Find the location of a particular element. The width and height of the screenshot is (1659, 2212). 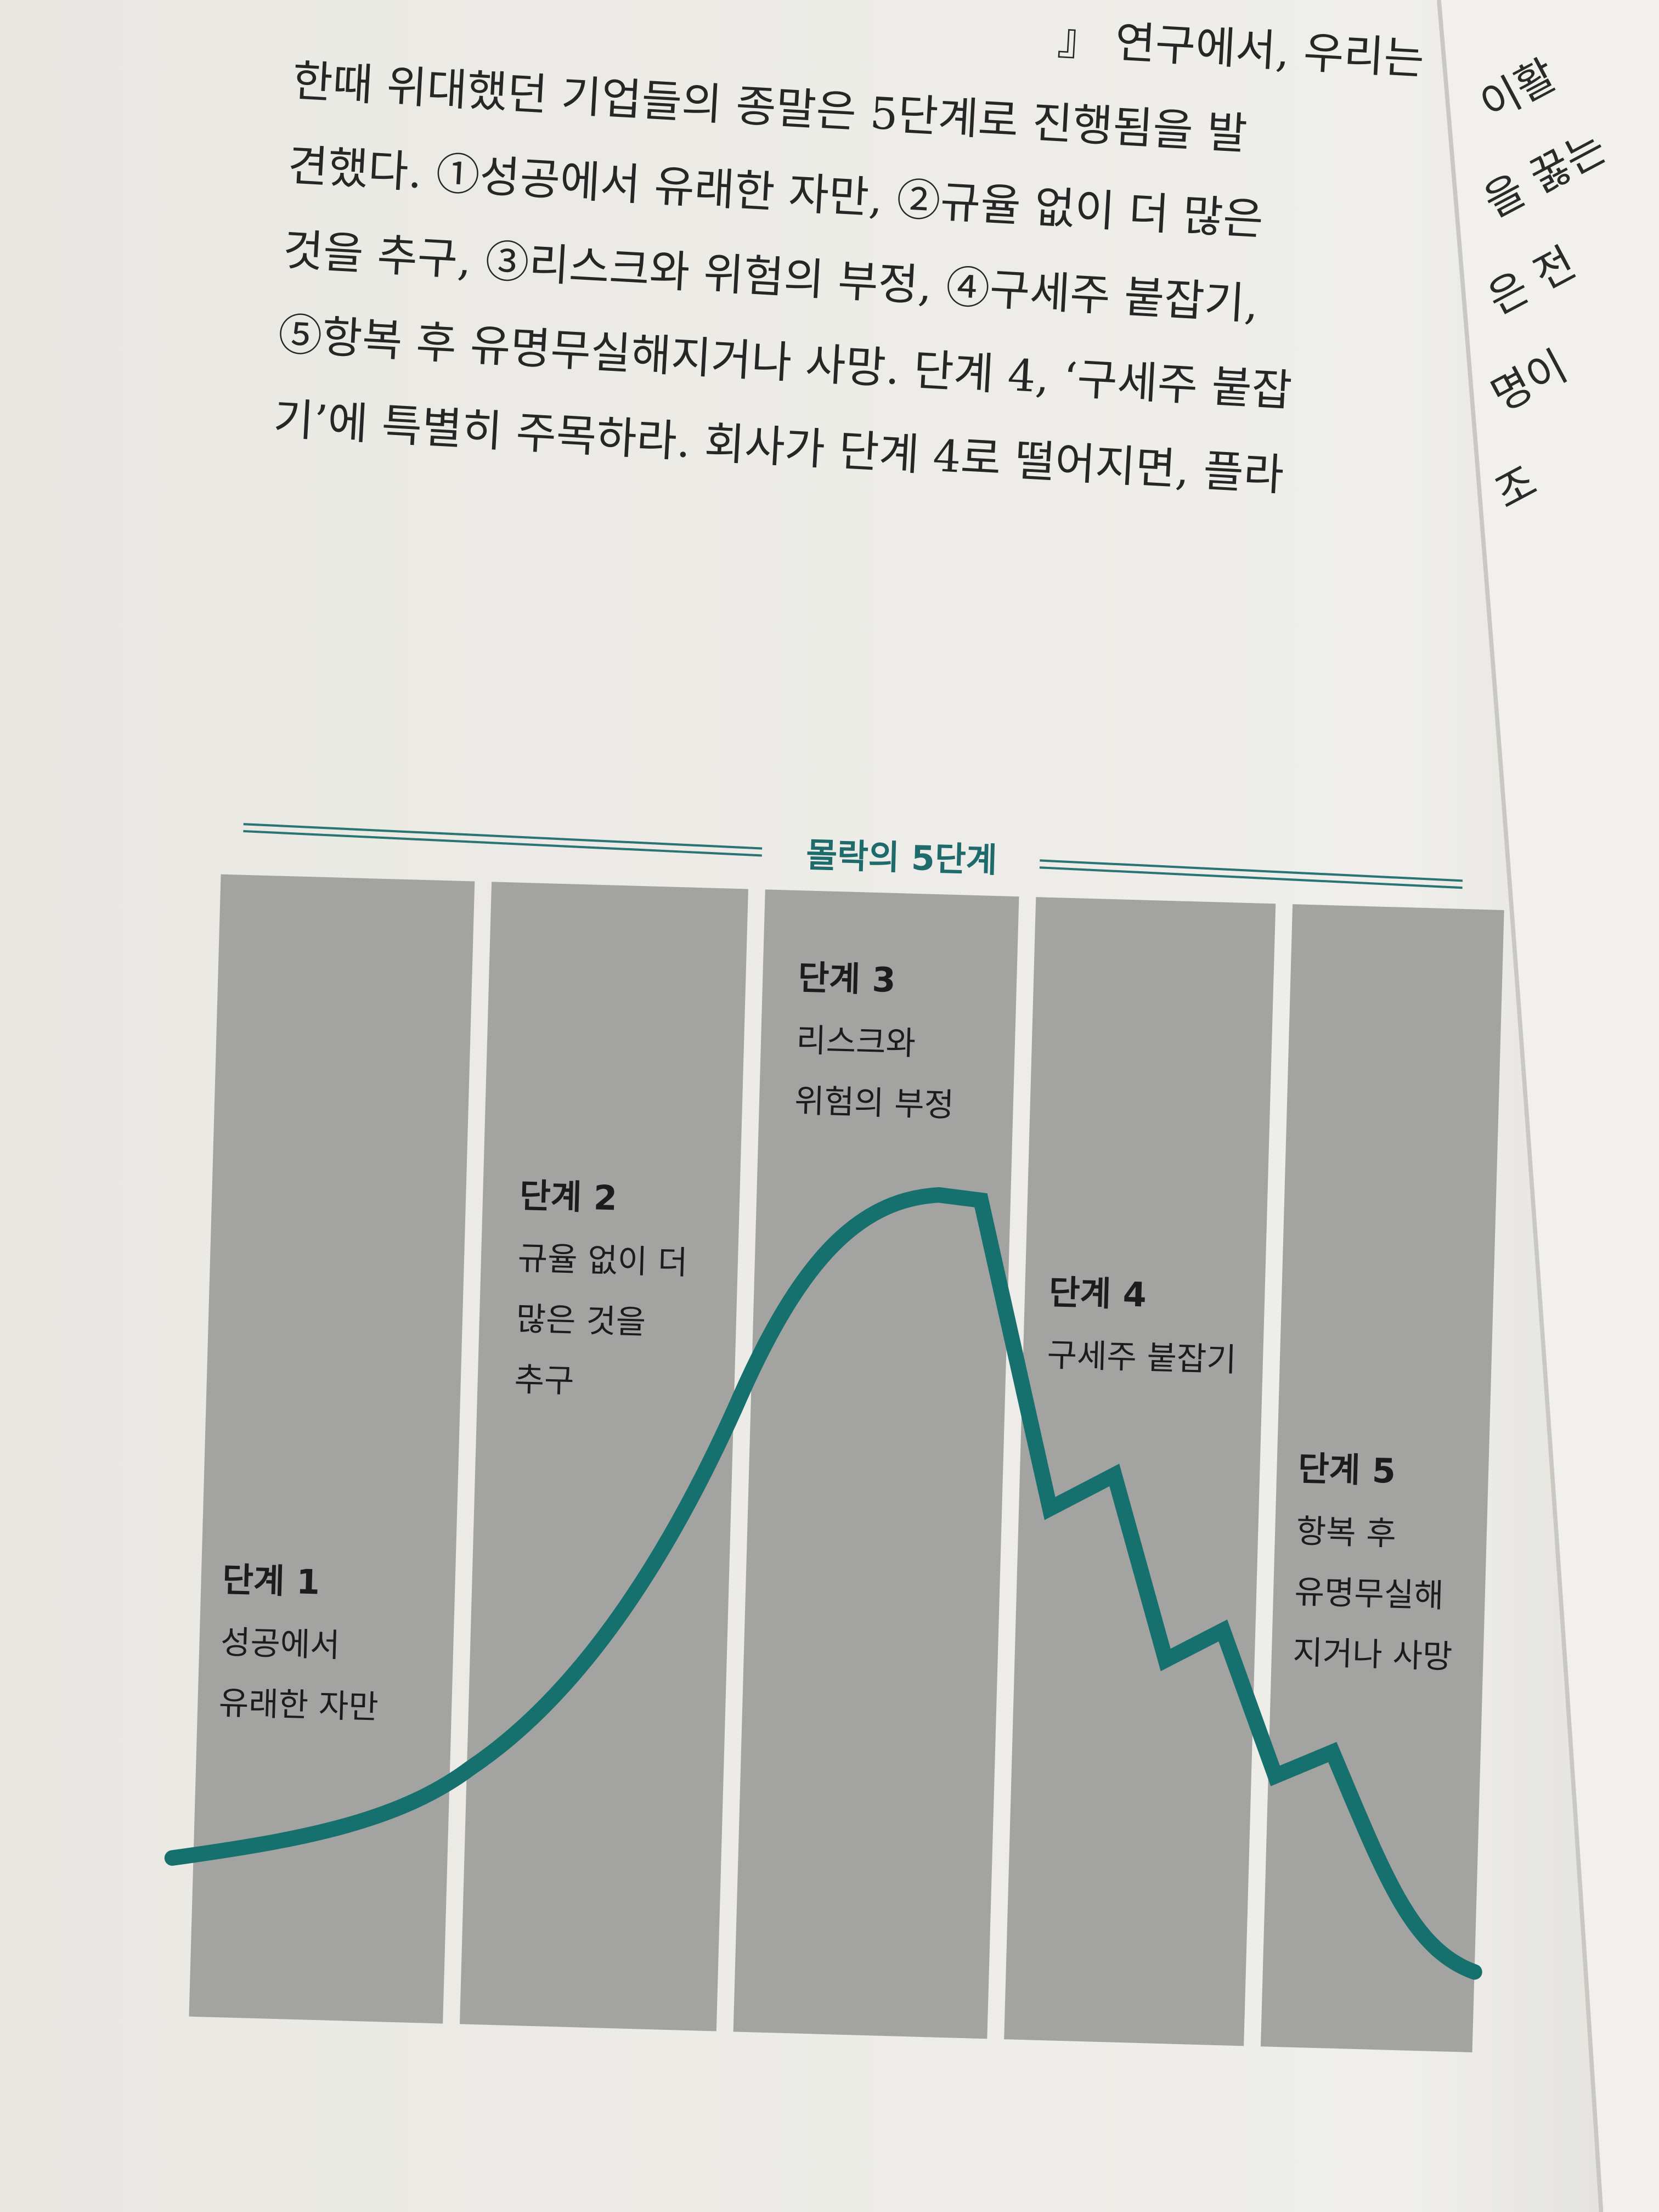

stage-description: 유래한 자만 is located at coordinates (298, 1705).